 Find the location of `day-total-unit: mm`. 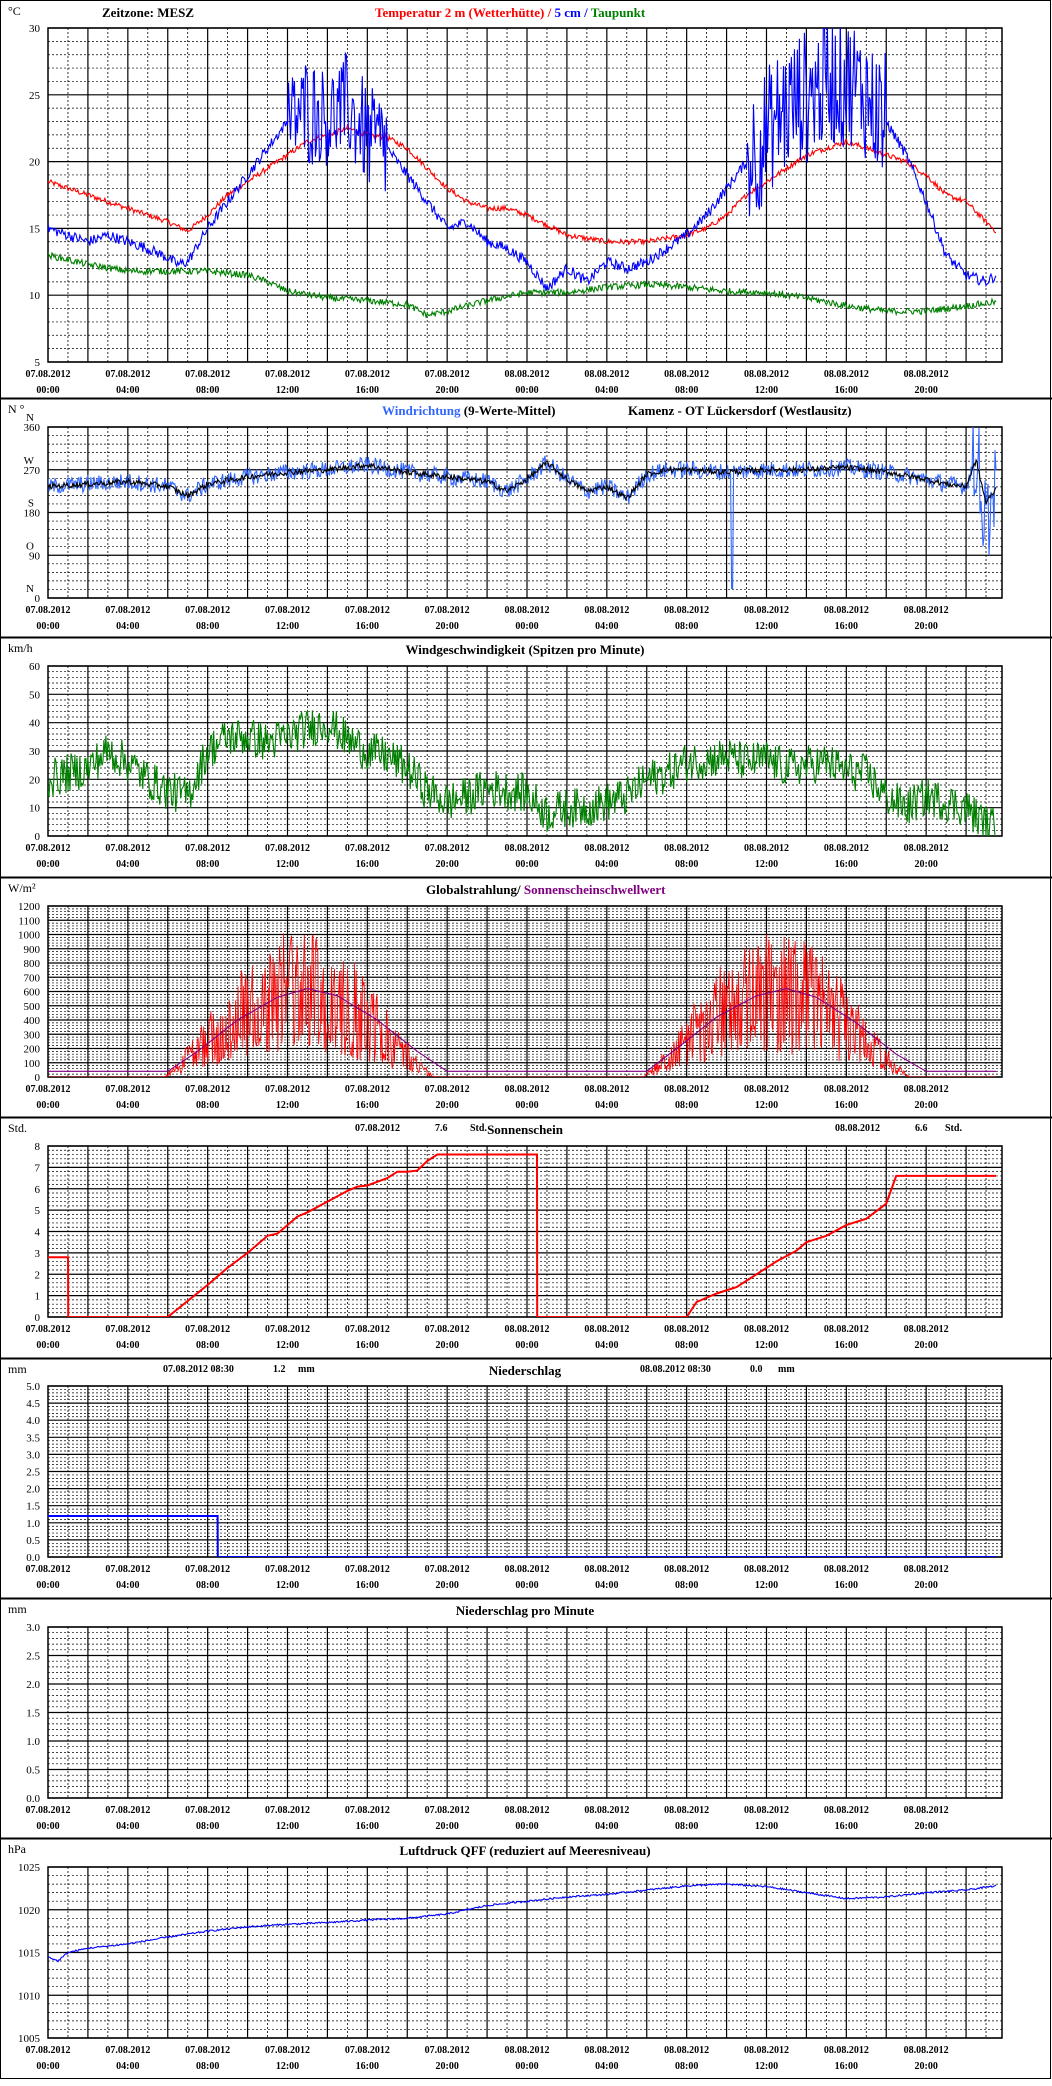

day-total-unit: mm is located at coordinates (786, 1369).